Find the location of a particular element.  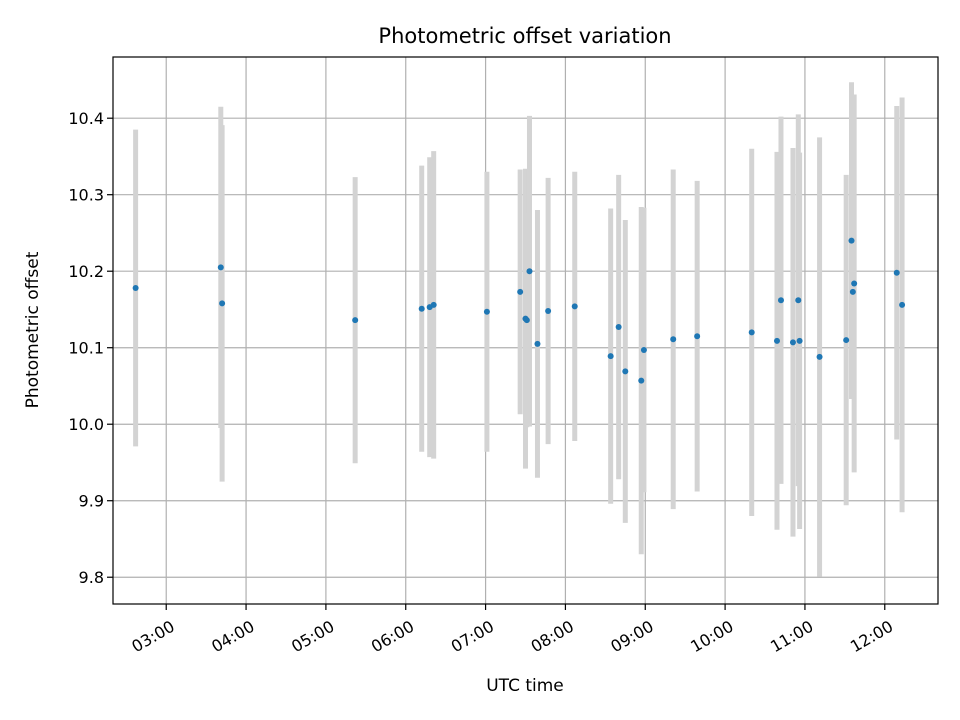

y-tick-label: 10.1 is located at coordinates (86, 348).